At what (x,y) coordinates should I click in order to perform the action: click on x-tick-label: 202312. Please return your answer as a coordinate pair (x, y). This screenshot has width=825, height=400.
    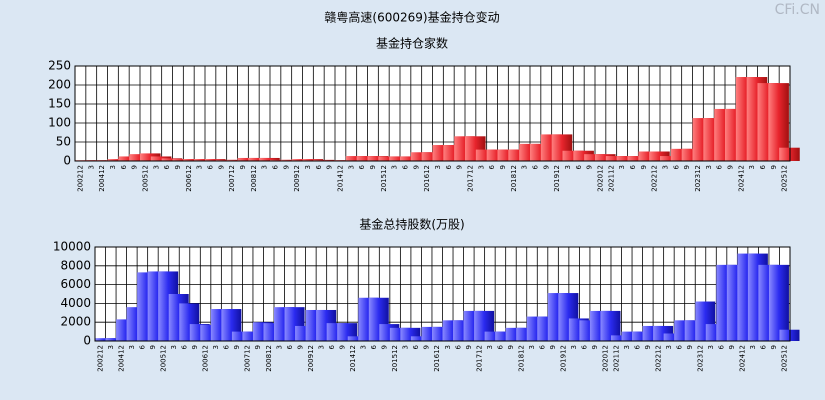
    Looking at the image, I should click on (698, 178).